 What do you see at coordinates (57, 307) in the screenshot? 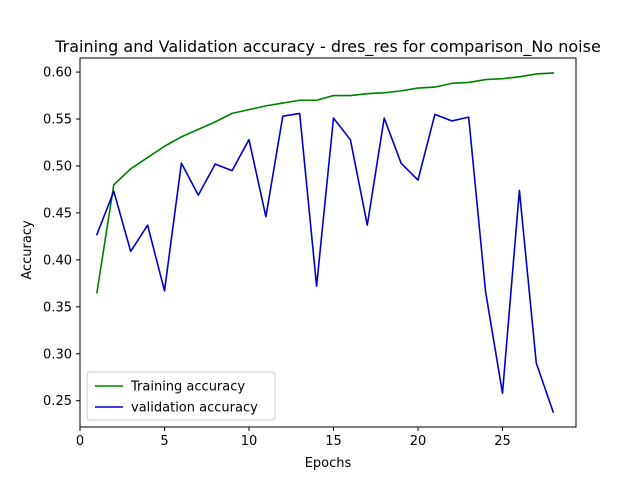
I see `y-tick-label: 0.35` at bounding box center [57, 307].